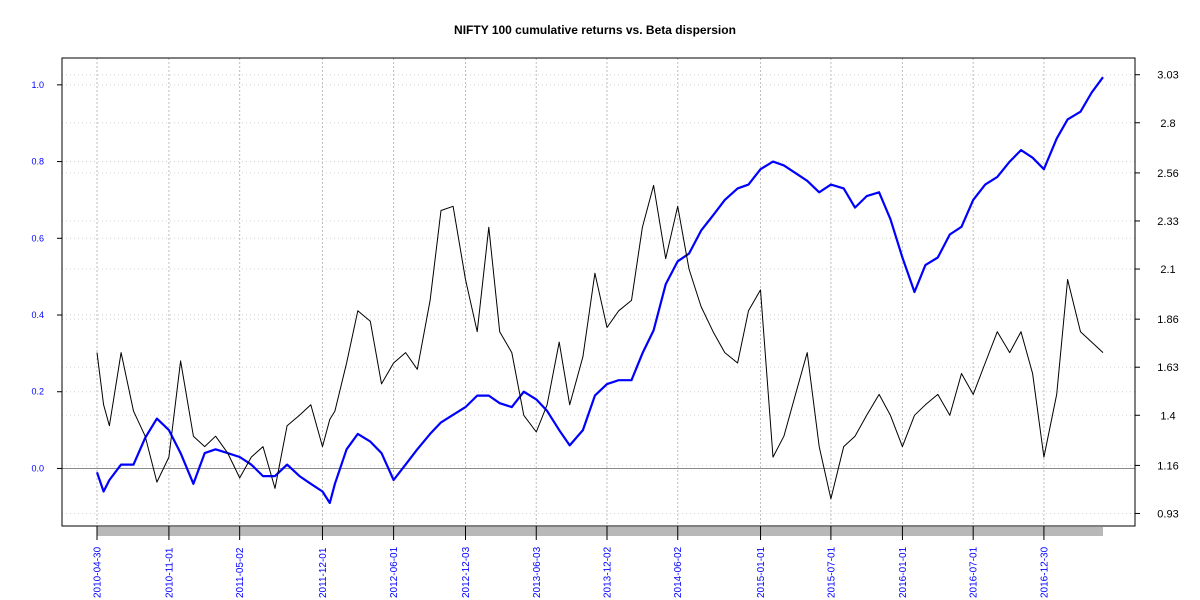 The width and height of the screenshot is (1200, 600). What do you see at coordinates (600, 531) in the screenshot?
I see `date-range-strip` at bounding box center [600, 531].